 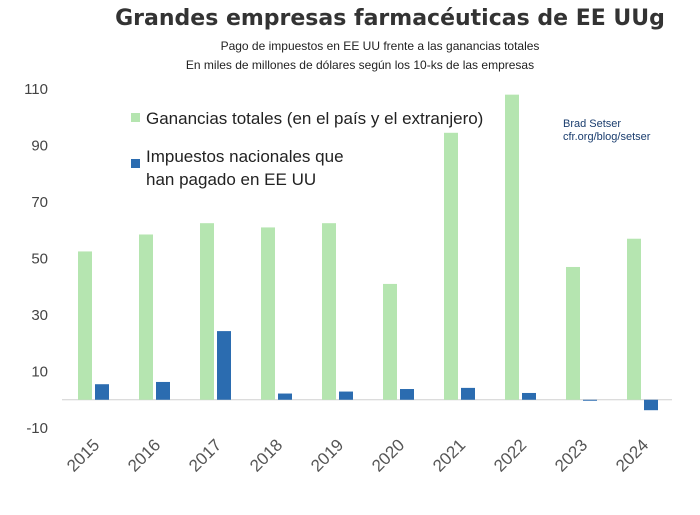 What do you see at coordinates (135, 117) in the screenshot?
I see `legend-swatch-profits` at bounding box center [135, 117].